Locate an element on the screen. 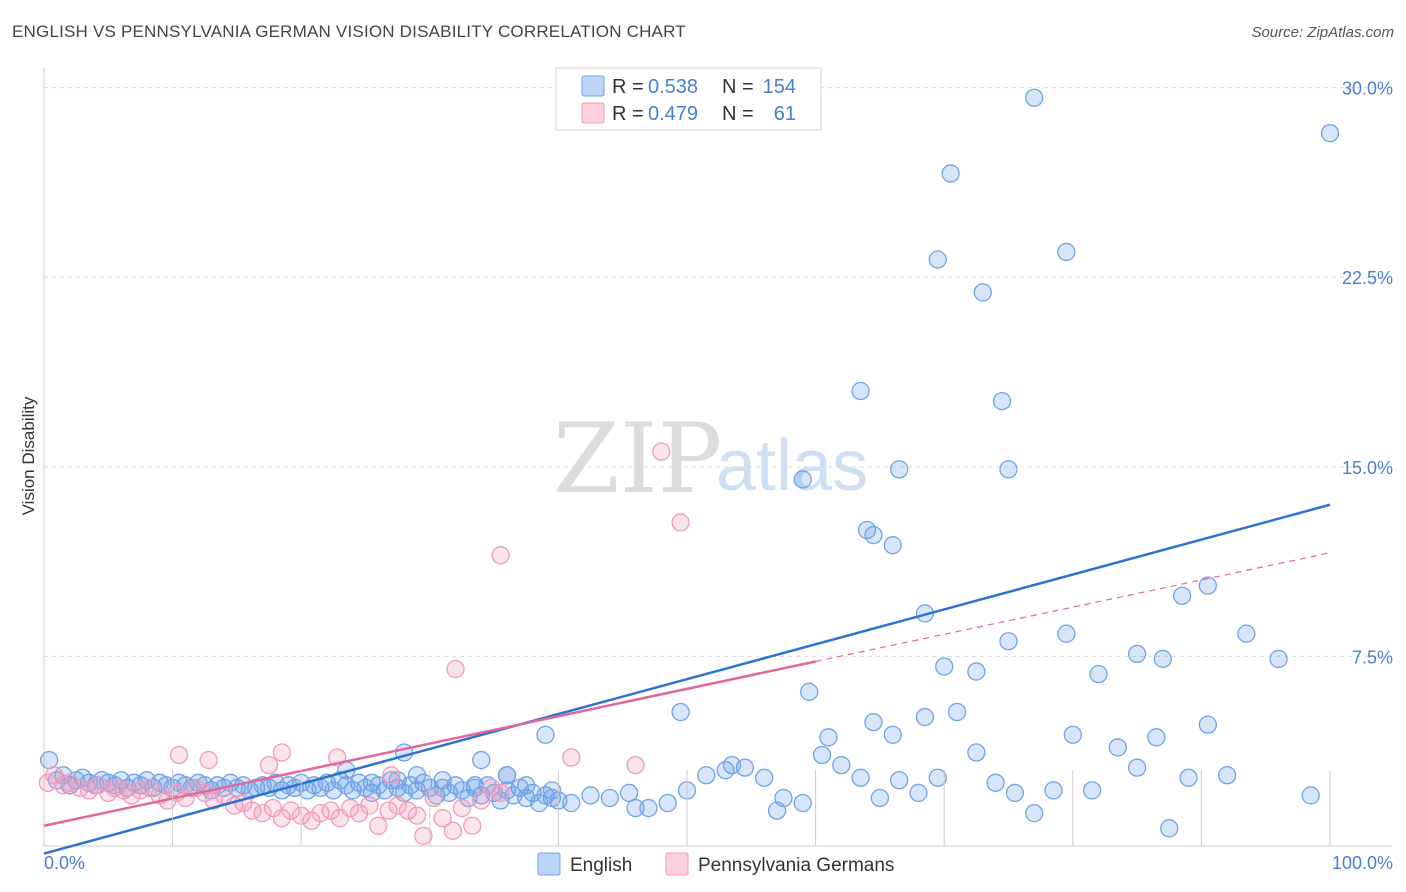 The height and width of the screenshot is (892, 1406). y-tick-label: 30.0% is located at coordinates (1367, 89).